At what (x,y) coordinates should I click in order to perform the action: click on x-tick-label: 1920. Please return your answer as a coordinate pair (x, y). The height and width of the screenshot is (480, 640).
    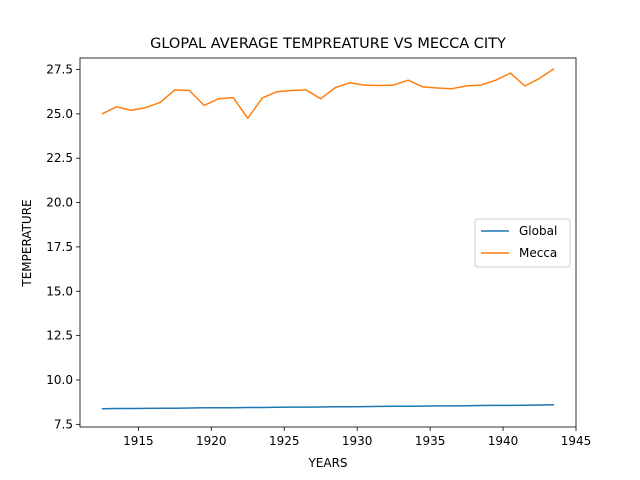
    Looking at the image, I should click on (211, 441).